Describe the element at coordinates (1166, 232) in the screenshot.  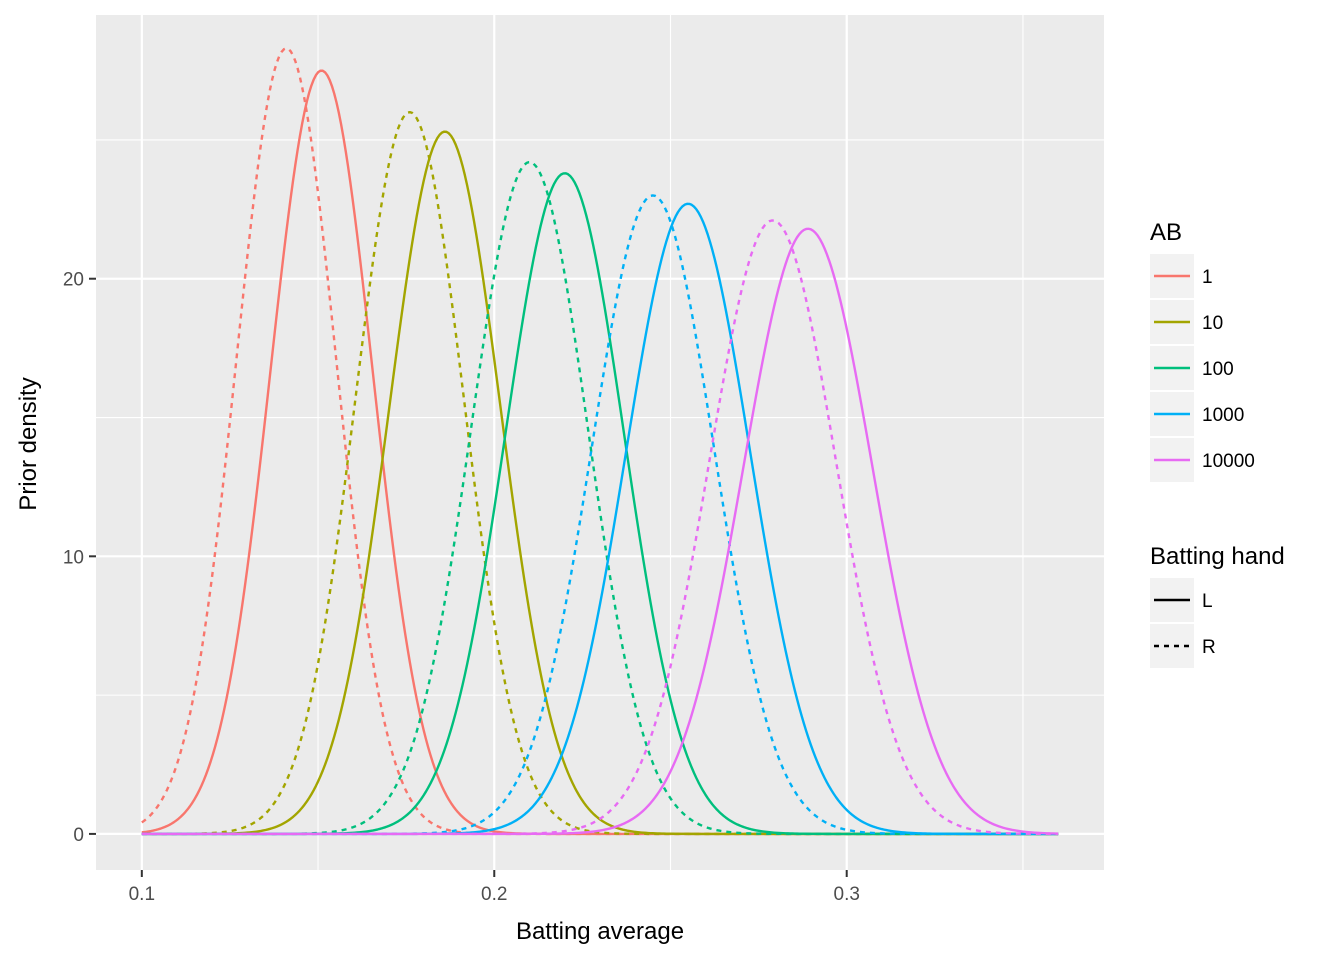
I see `legend-ab-title: AB` at that location.